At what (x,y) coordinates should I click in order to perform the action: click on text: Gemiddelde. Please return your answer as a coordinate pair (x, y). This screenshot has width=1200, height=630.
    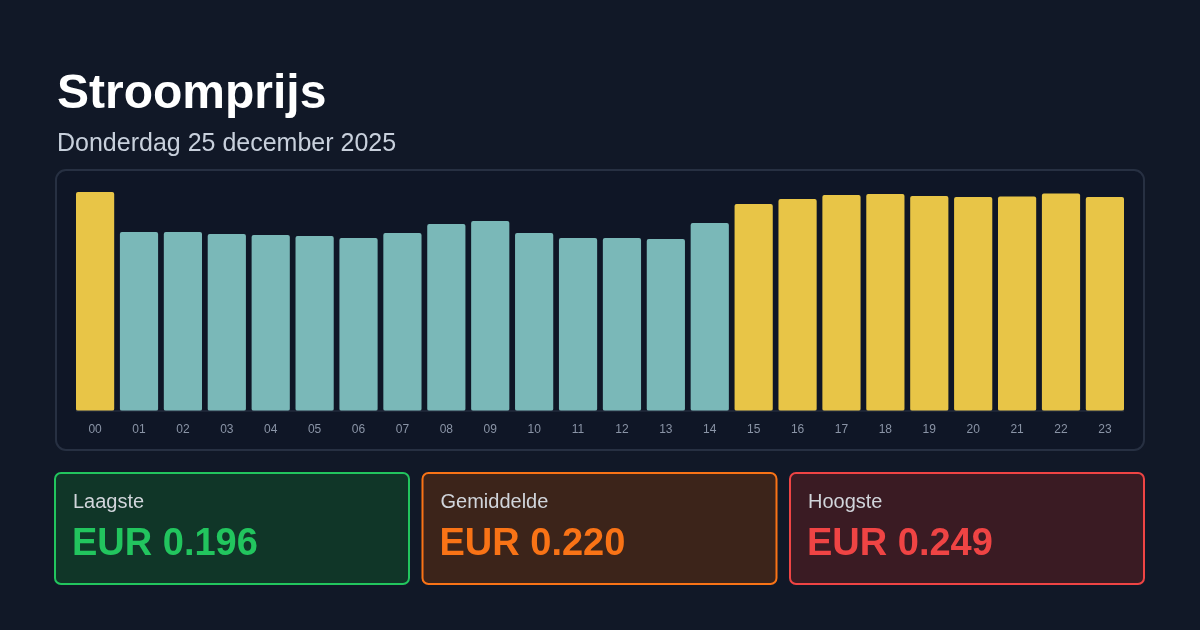
    Looking at the image, I should click on (494, 501).